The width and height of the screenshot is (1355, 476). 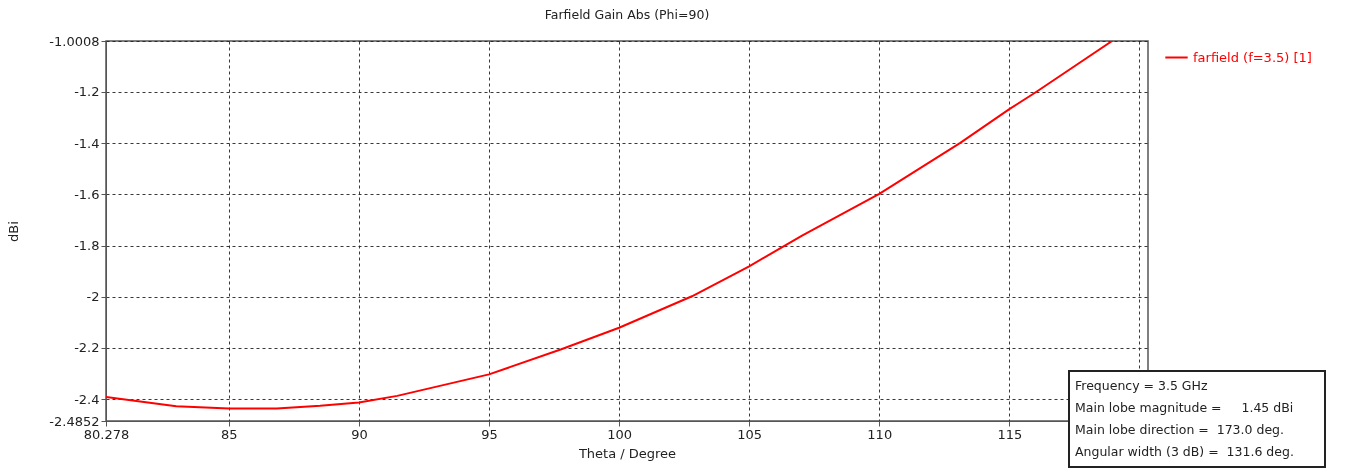 What do you see at coordinates (1180, 430) in the screenshot?
I see `text: Main lobe direction = 173.0 deg.` at bounding box center [1180, 430].